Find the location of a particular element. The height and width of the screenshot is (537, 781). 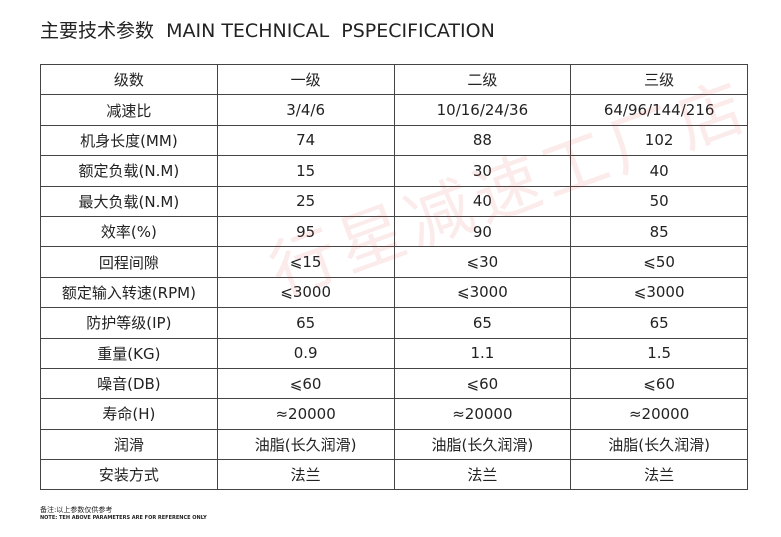

table-row: 机身长度(MM) 74 88 102 is located at coordinates (394, 140).